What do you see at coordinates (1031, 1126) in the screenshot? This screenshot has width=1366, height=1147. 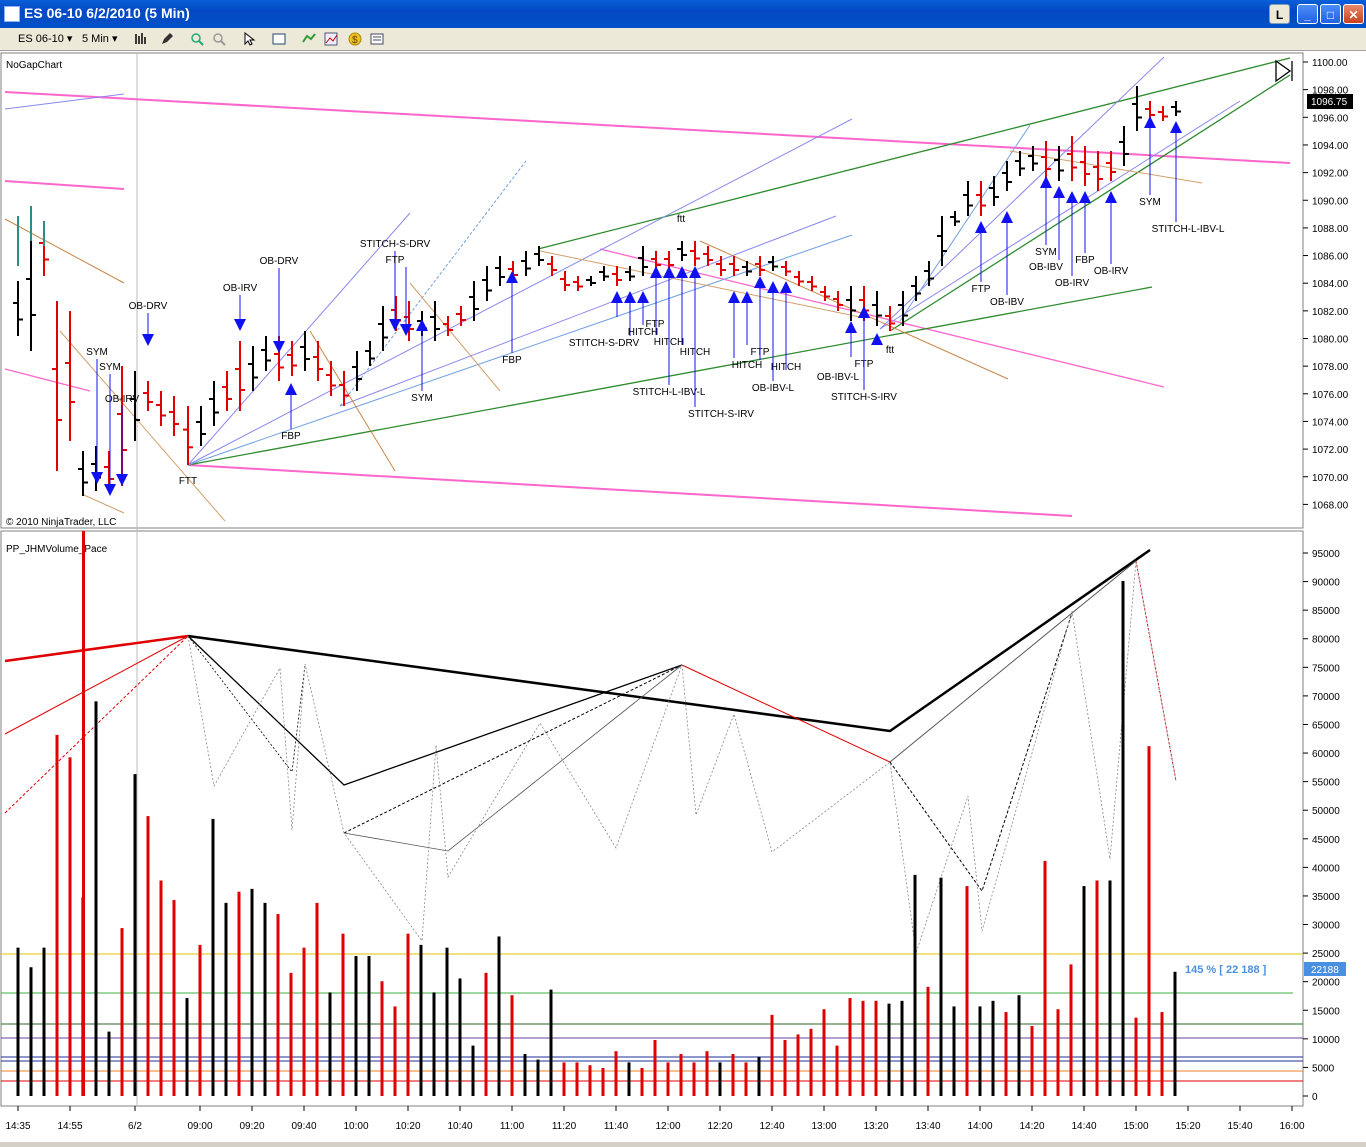 I see `time-tick-label: 14:20` at bounding box center [1031, 1126].